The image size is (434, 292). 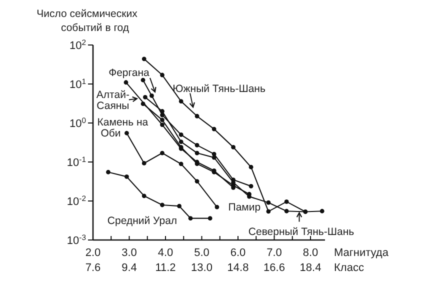 I want to click on x2-tick-label: 7.6, so click(x=93, y=268).